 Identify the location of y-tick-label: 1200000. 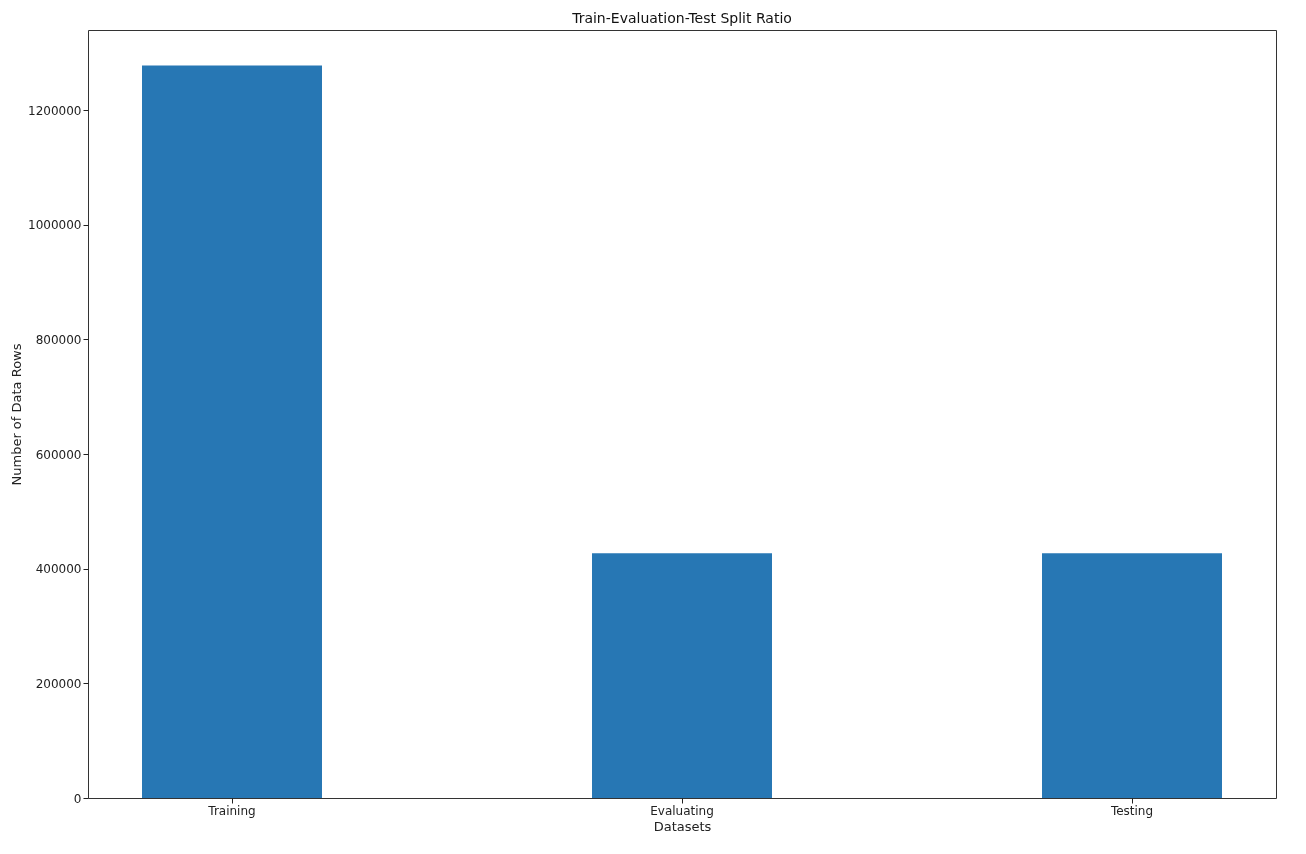
(55, 110).